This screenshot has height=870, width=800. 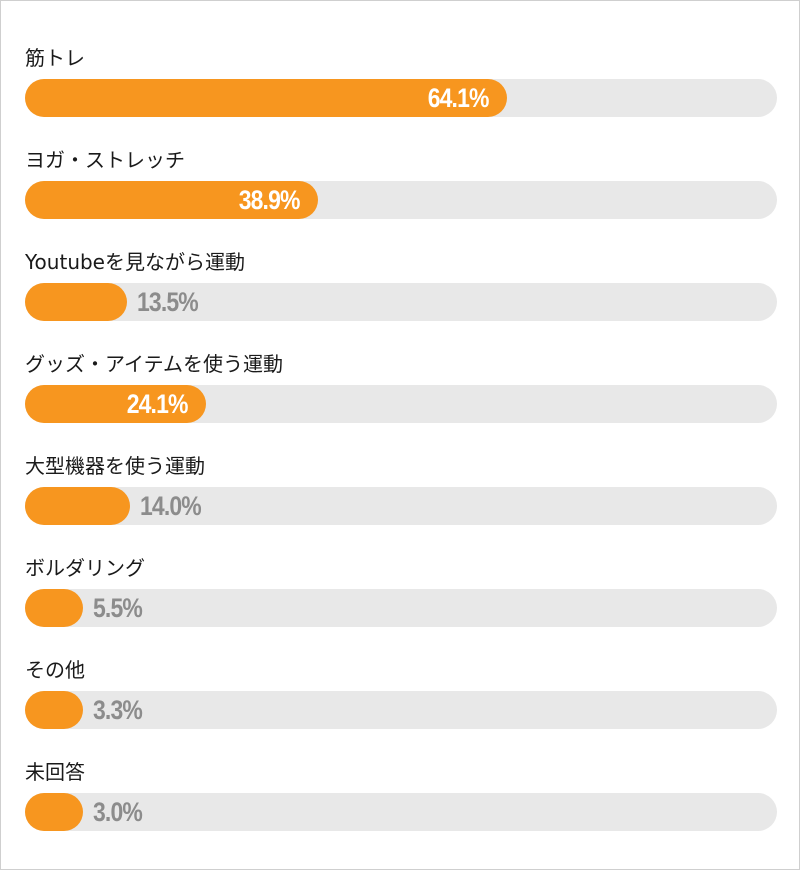 I want to click on bar-row: ボルダリング 5.5%, so click(x=401, y=606).